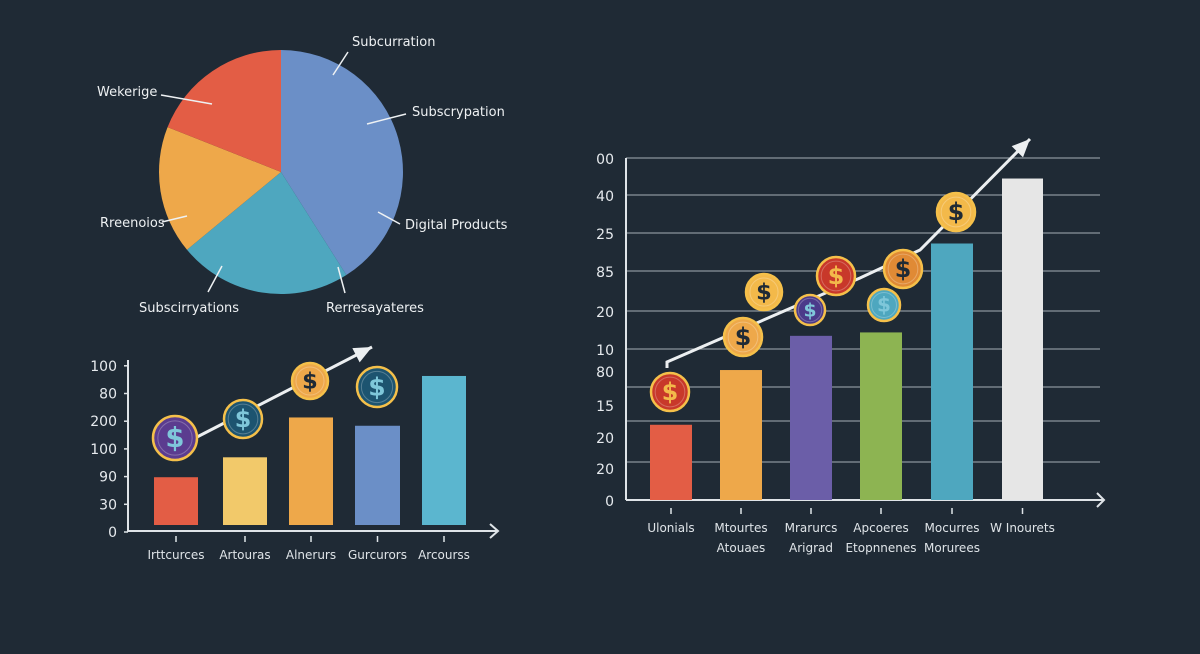 This screenshot has height=654, width=1200. What do you see at coordinates (112, 533) in the screenshot?
I see `y-tick-left-0: 0` at bounding box center [112, 533].